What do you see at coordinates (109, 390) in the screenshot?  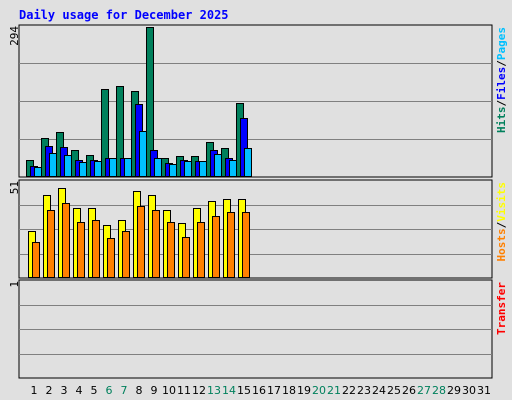 I see `x-tick-label-day-6: 6` at bounding box center [109, 390].